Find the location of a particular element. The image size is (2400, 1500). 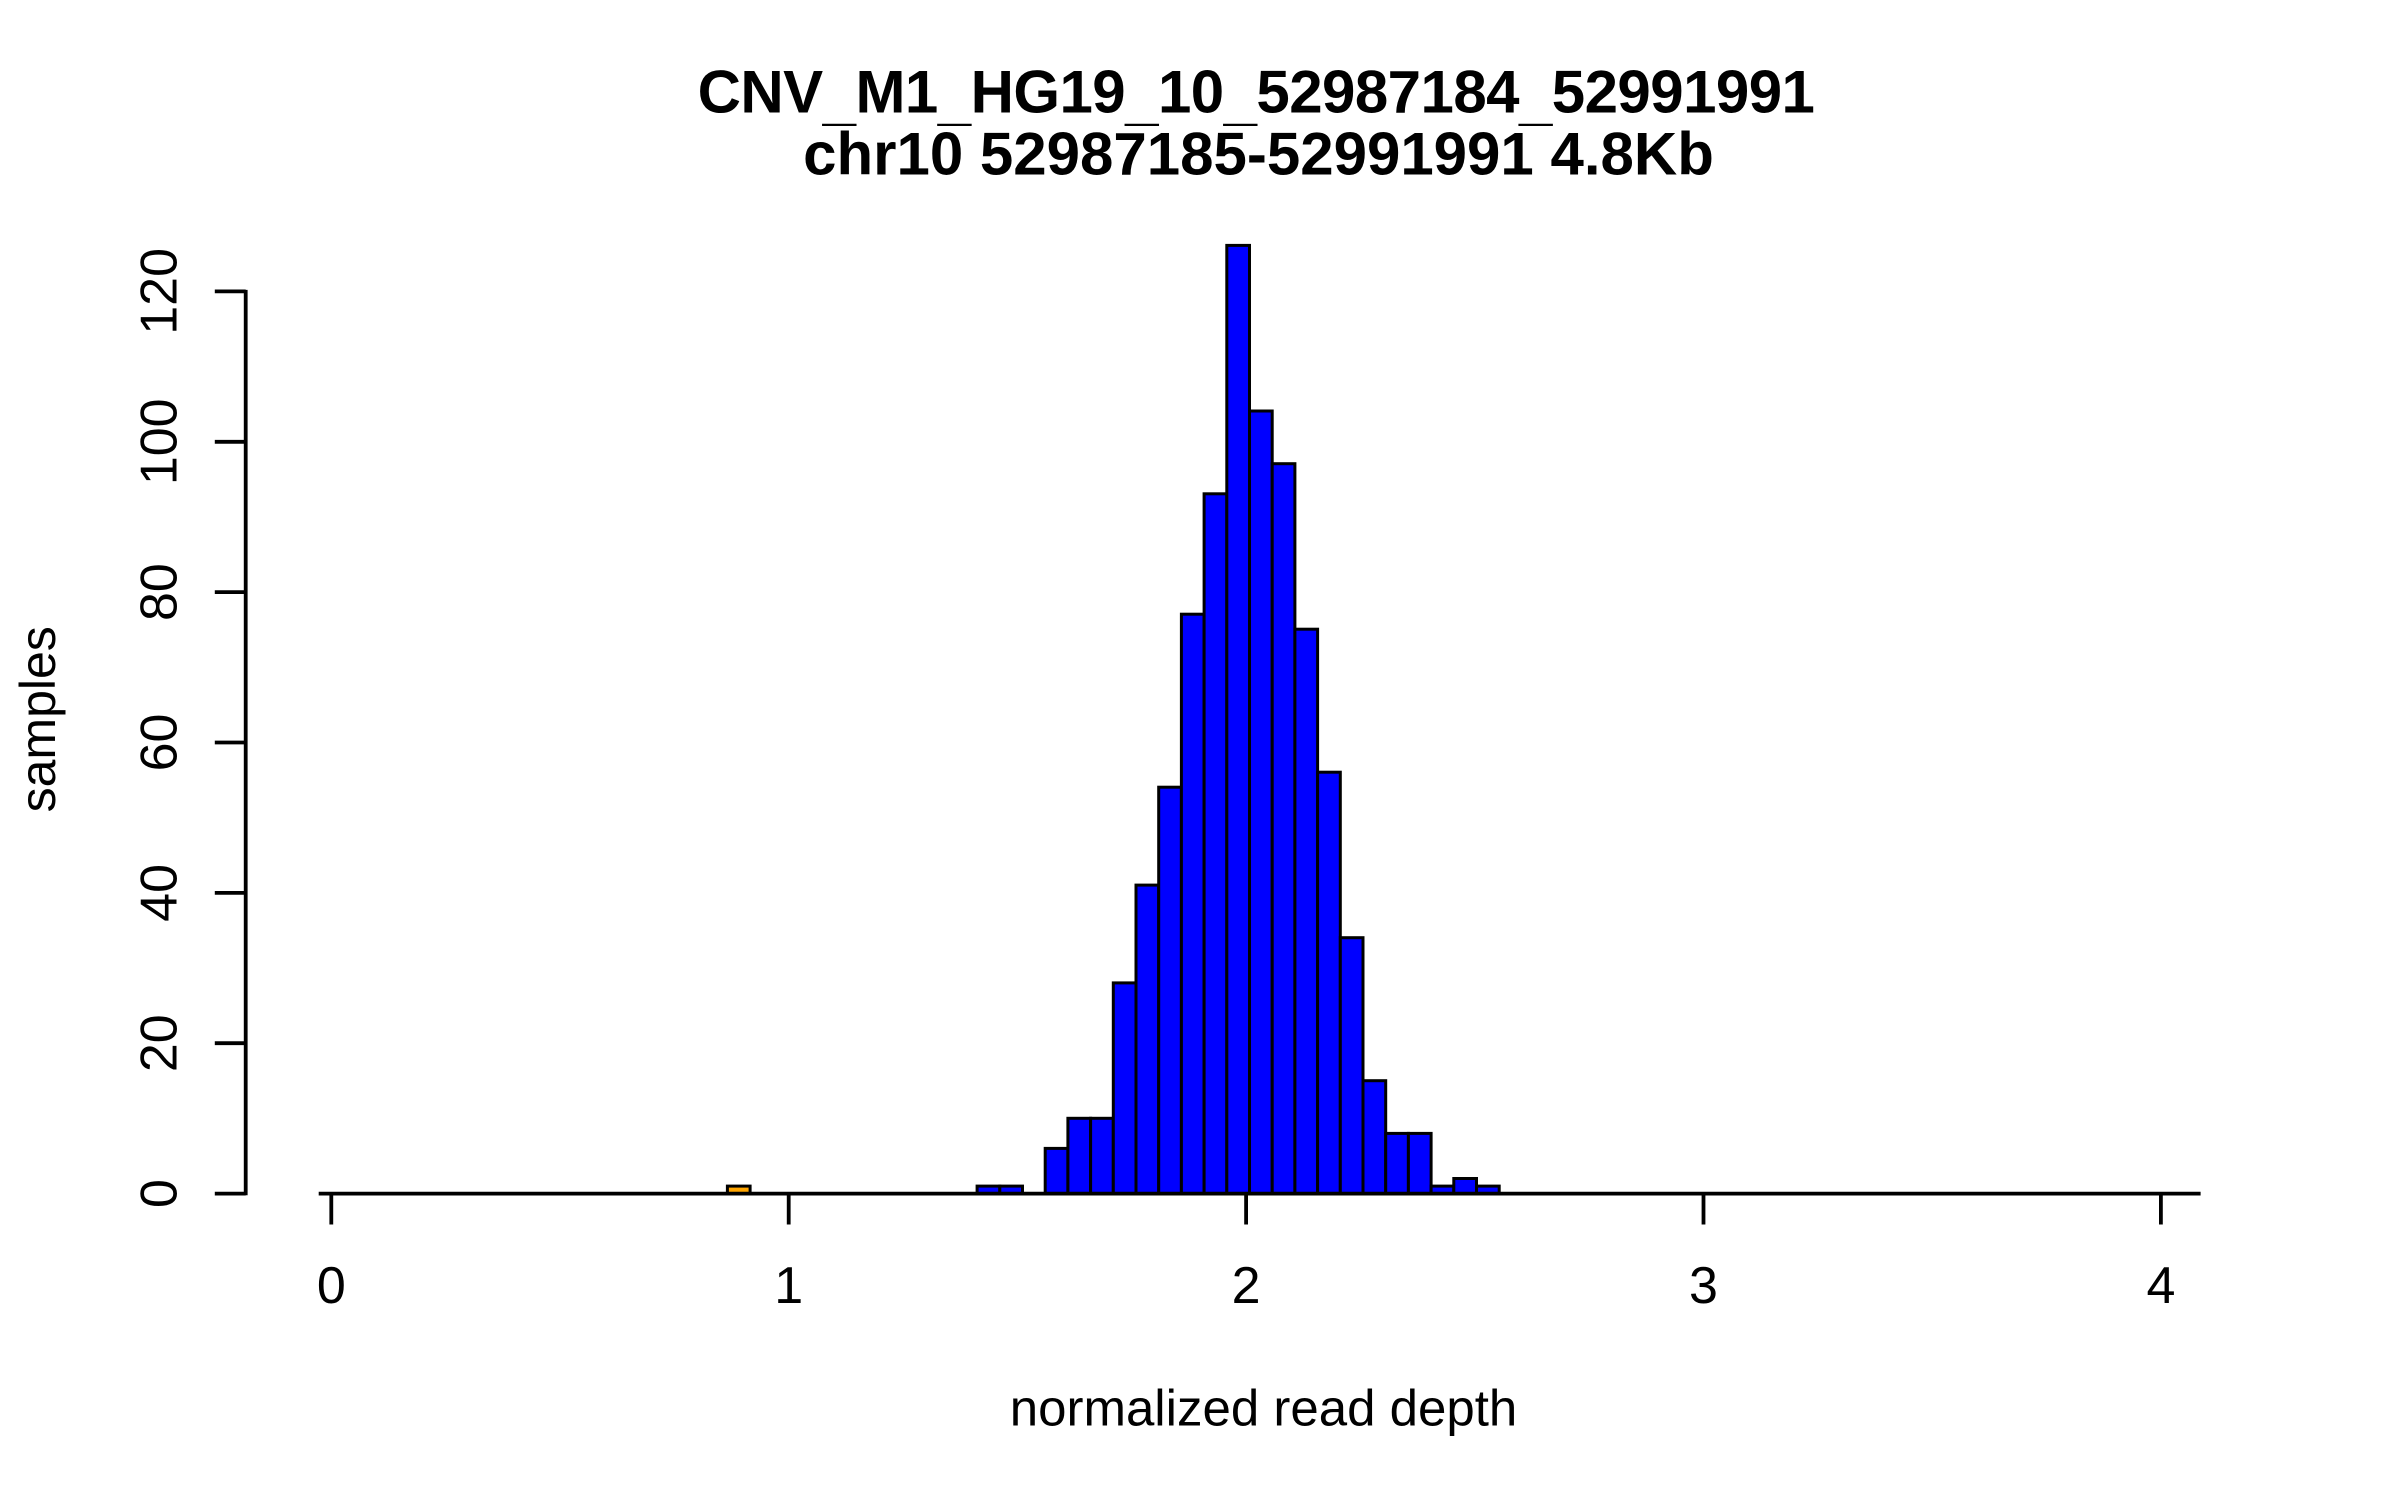

svg-text:CNV_M1_HG19_10_52987184_529919: CNV_M1_HG19_10_52987184_52991991 is located at coordinates (1256, 94).